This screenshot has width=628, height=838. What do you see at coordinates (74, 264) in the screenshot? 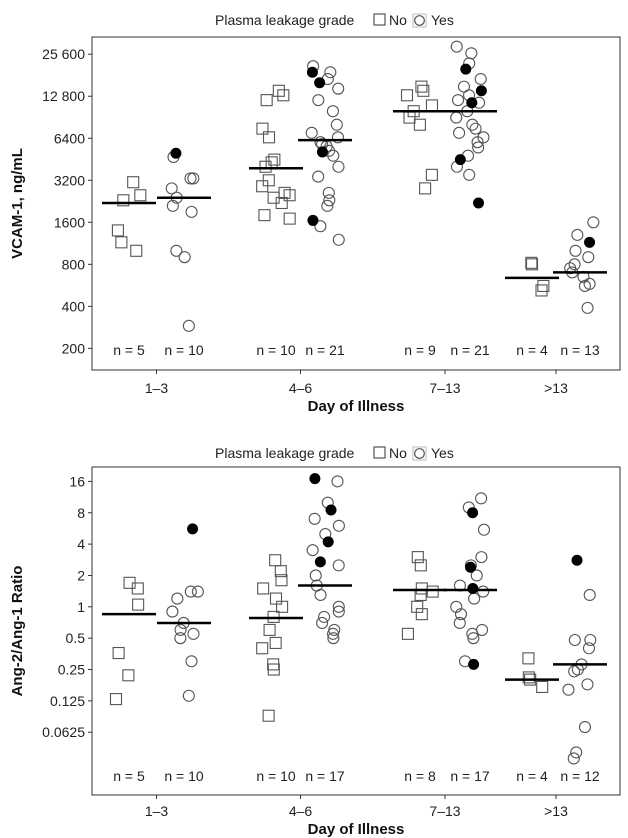
I see `y-tick-label: 800` at bounding box center [74, 264].